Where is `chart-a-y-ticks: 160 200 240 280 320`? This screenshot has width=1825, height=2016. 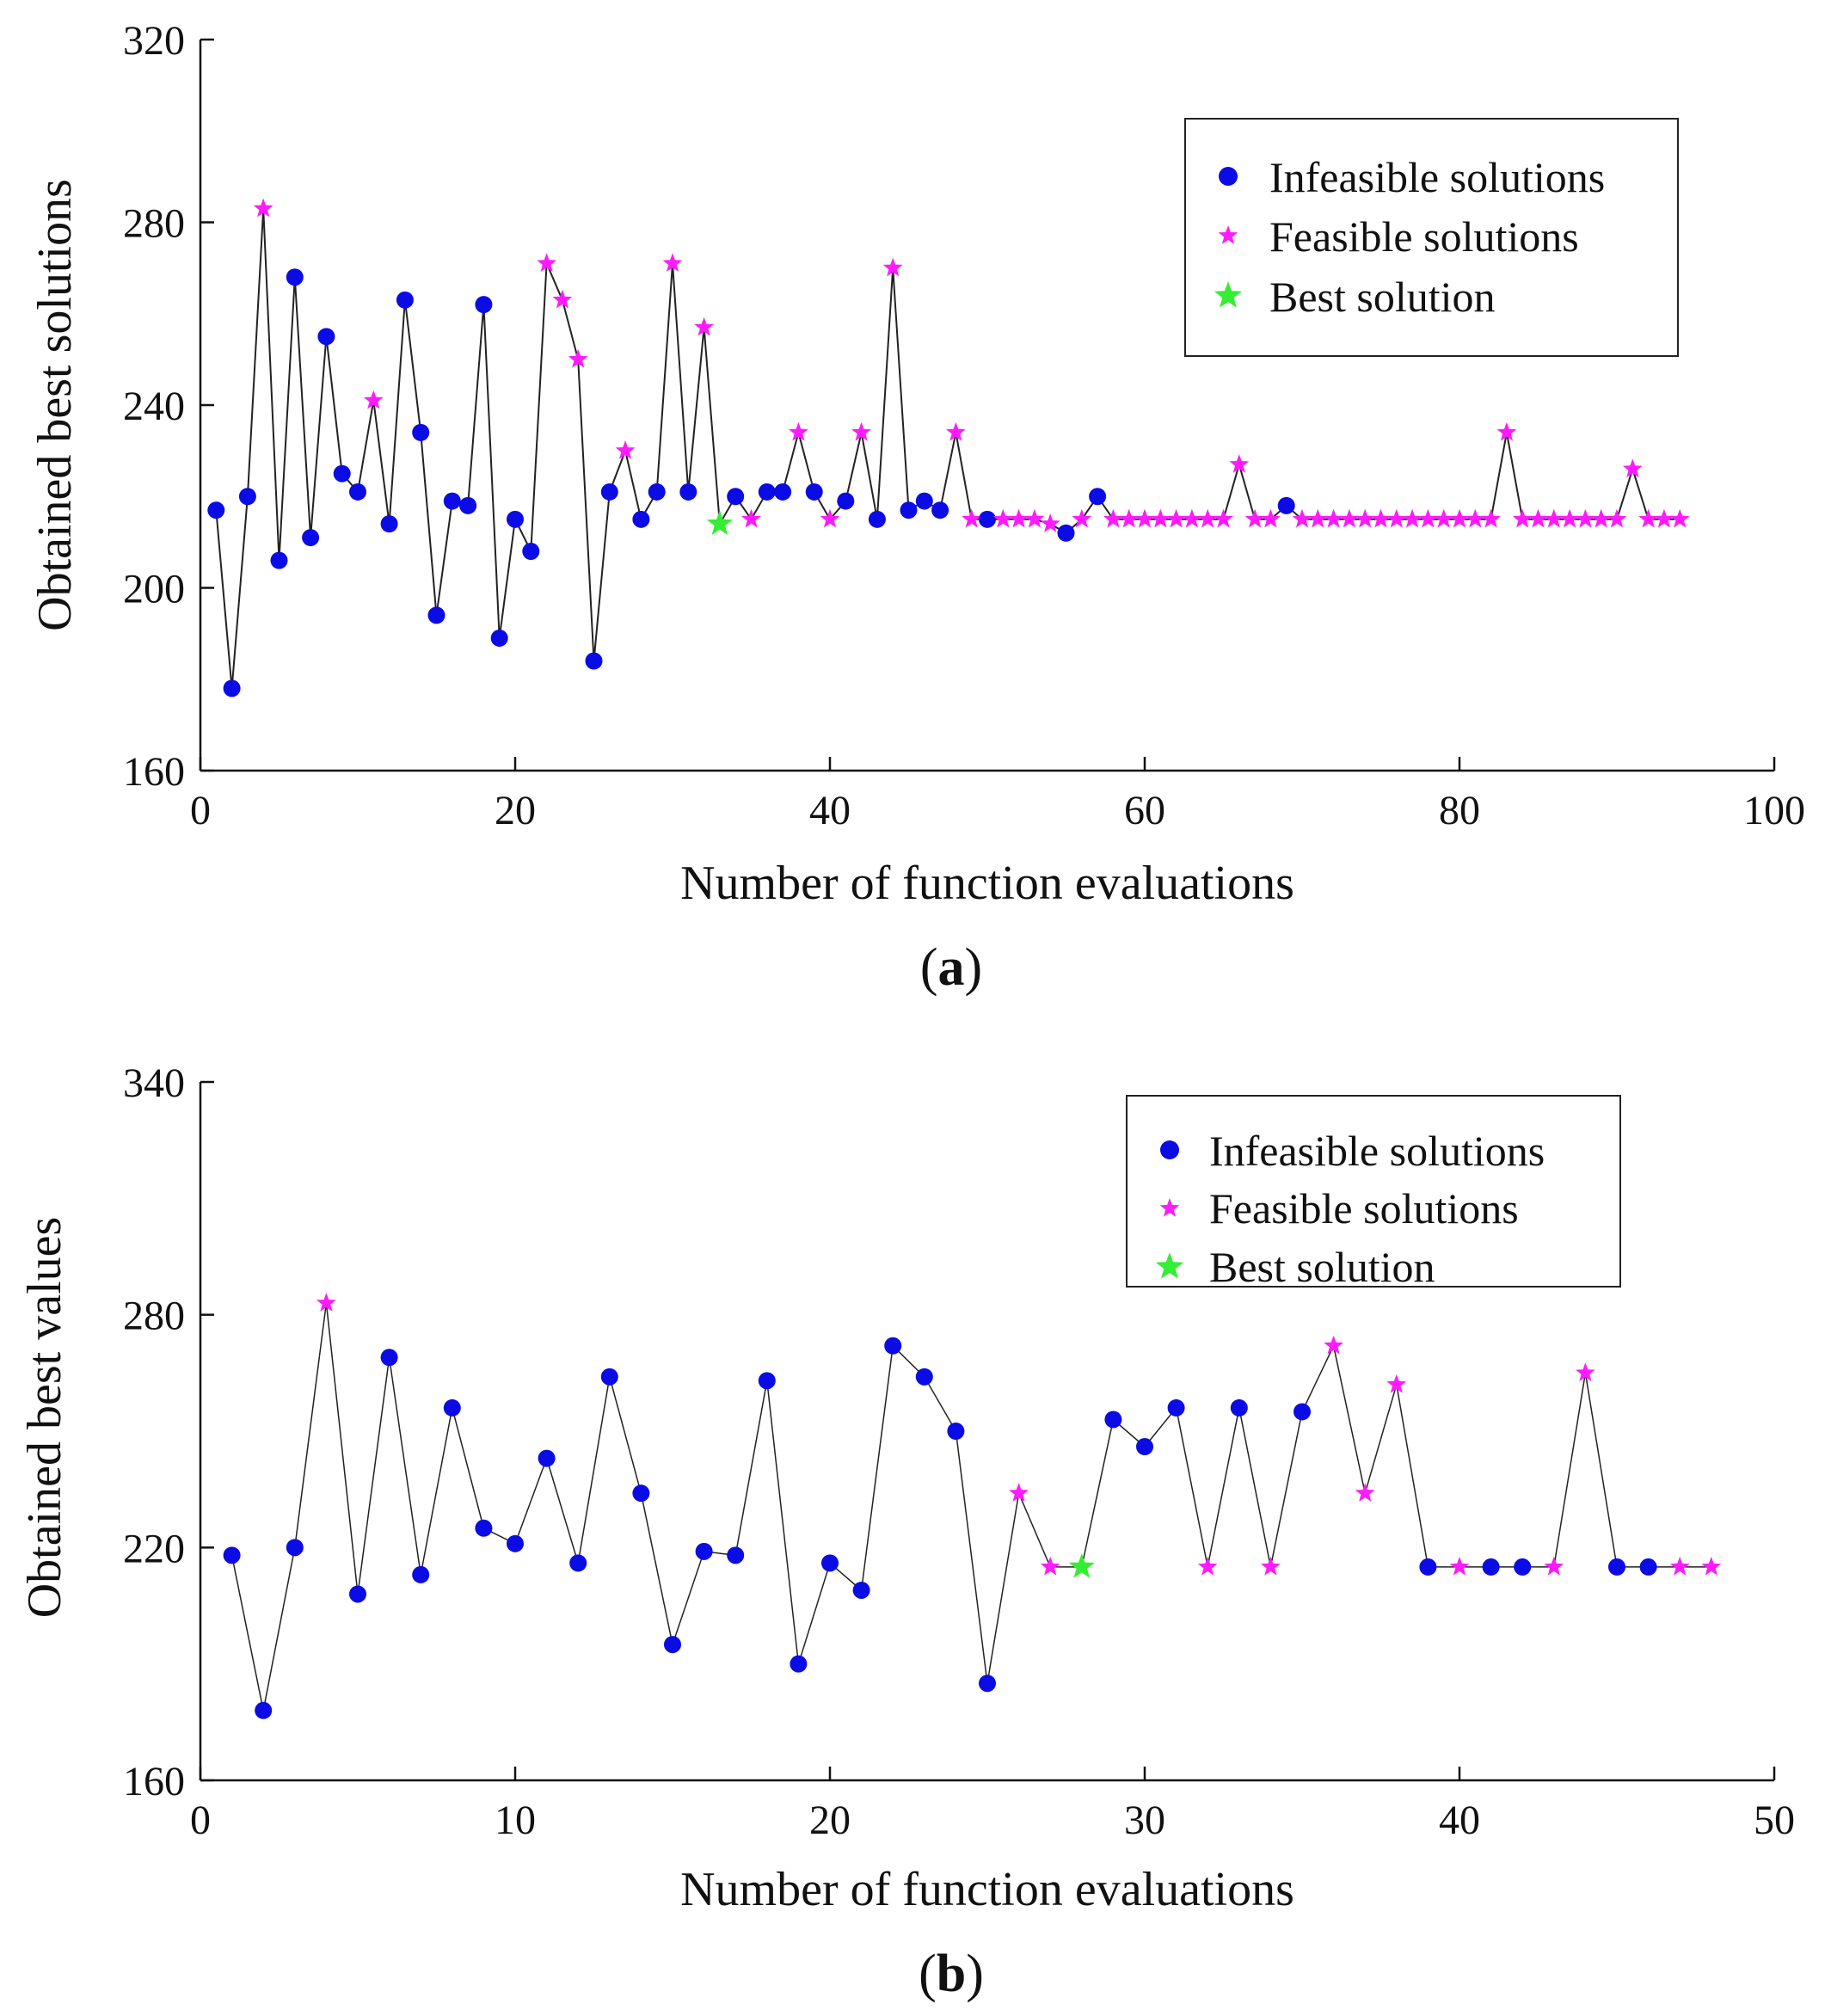 chart-a-y-ticks: 160 200 240 280 320 is located at coordinates (168, 407).